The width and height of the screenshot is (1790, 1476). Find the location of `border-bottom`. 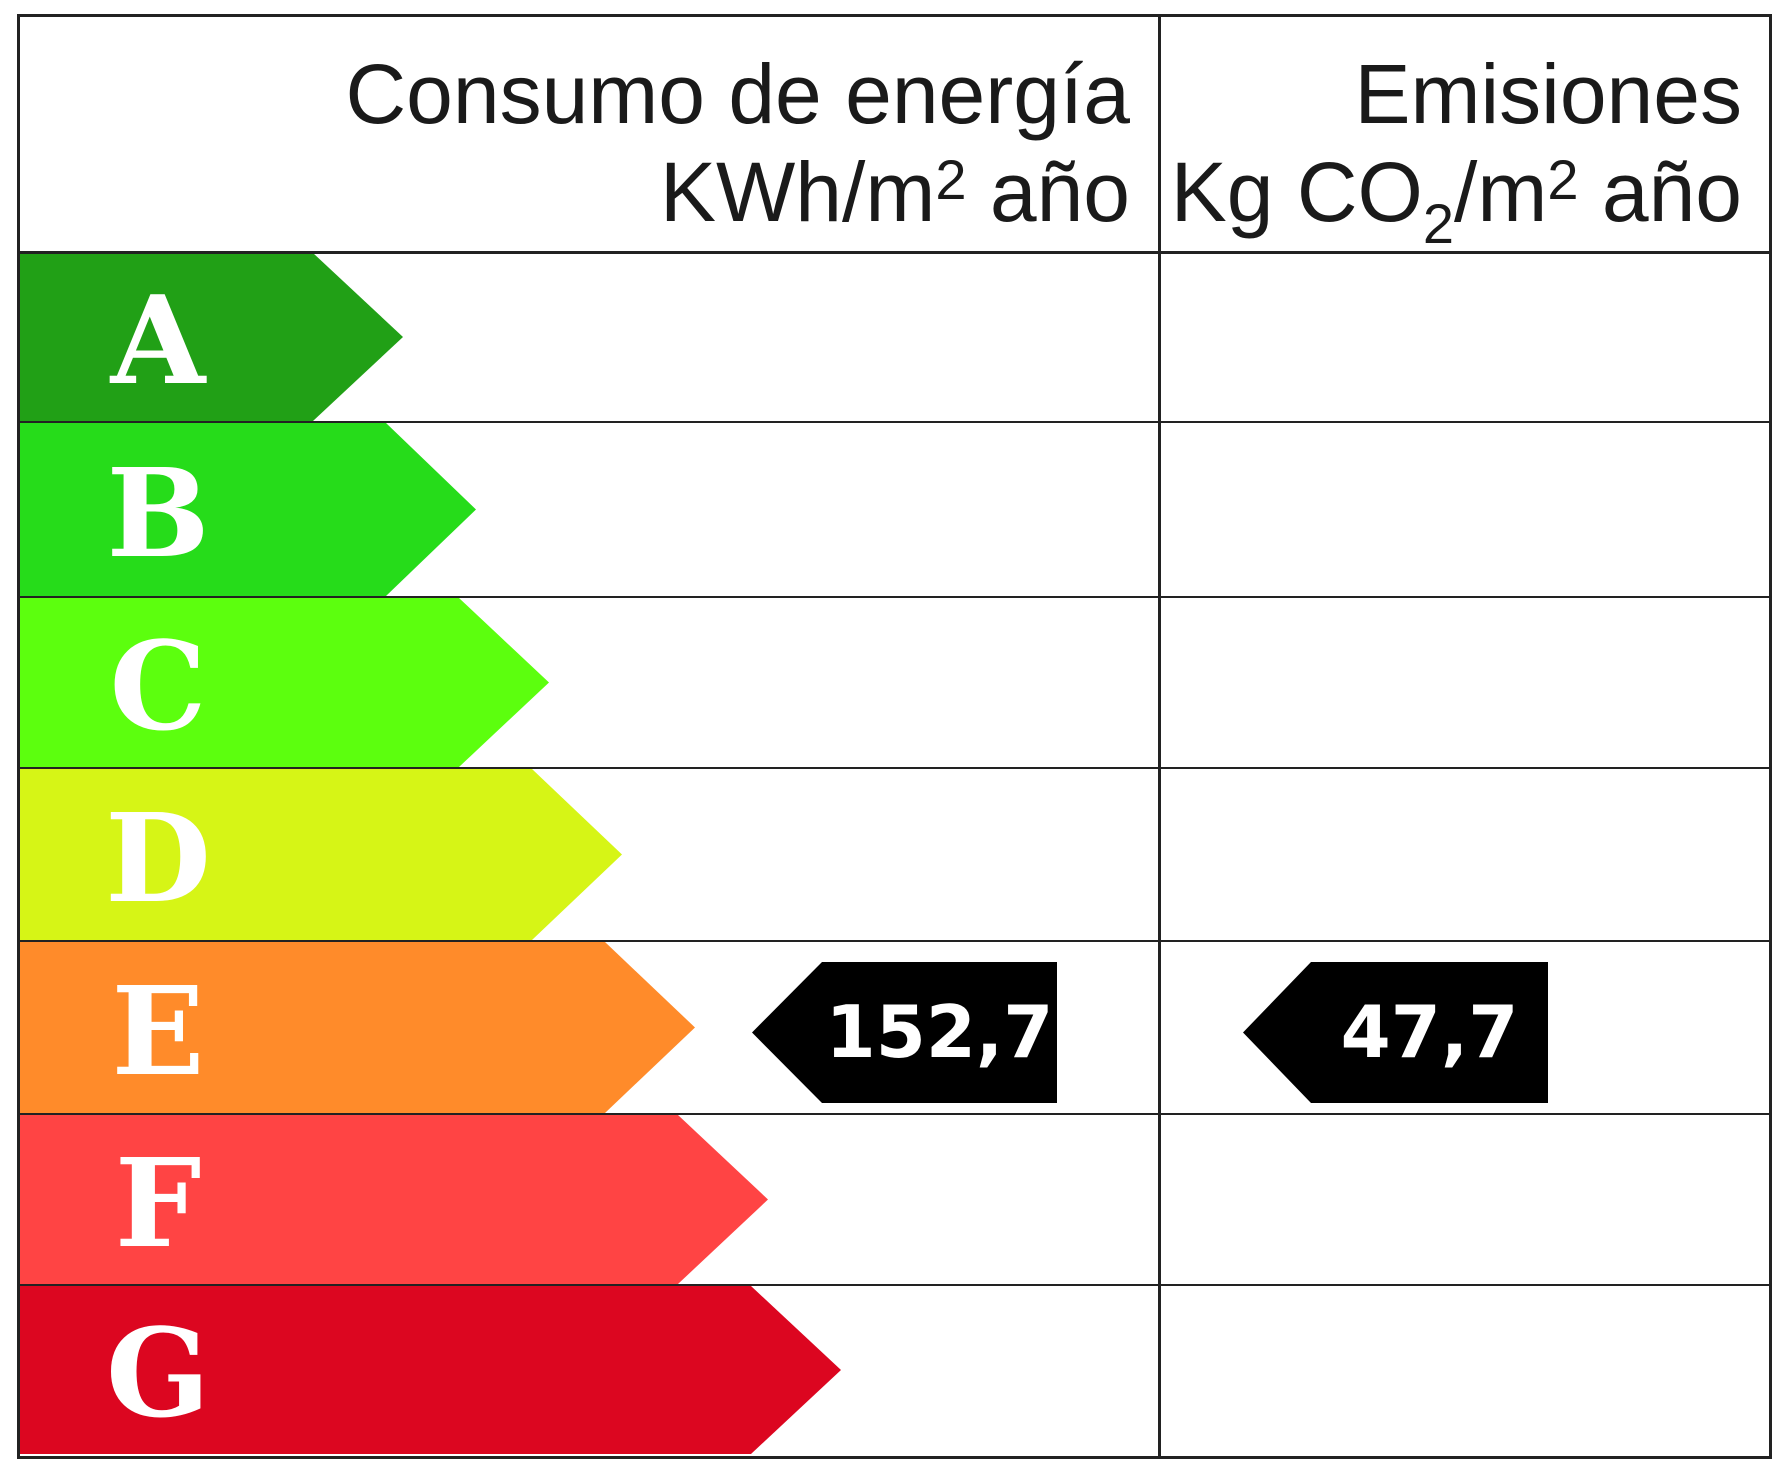

border-bottom is located at coordinates (894, 1457).